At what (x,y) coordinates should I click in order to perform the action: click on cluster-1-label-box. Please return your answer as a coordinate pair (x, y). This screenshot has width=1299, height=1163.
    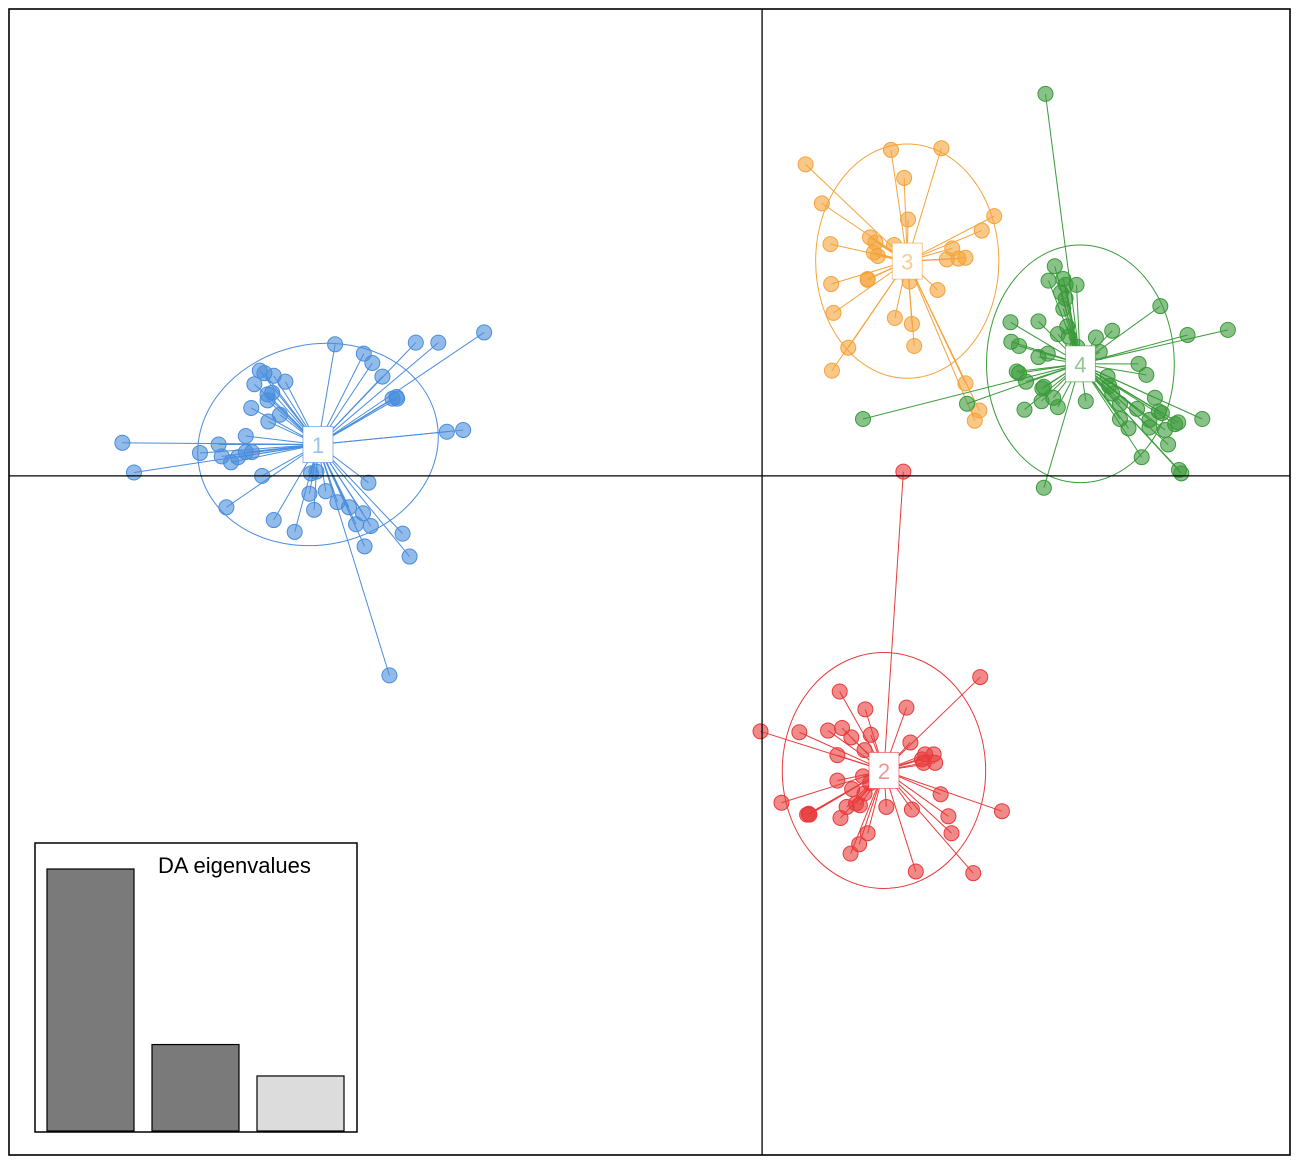
    Looking at the image, I should click on (318, 444).